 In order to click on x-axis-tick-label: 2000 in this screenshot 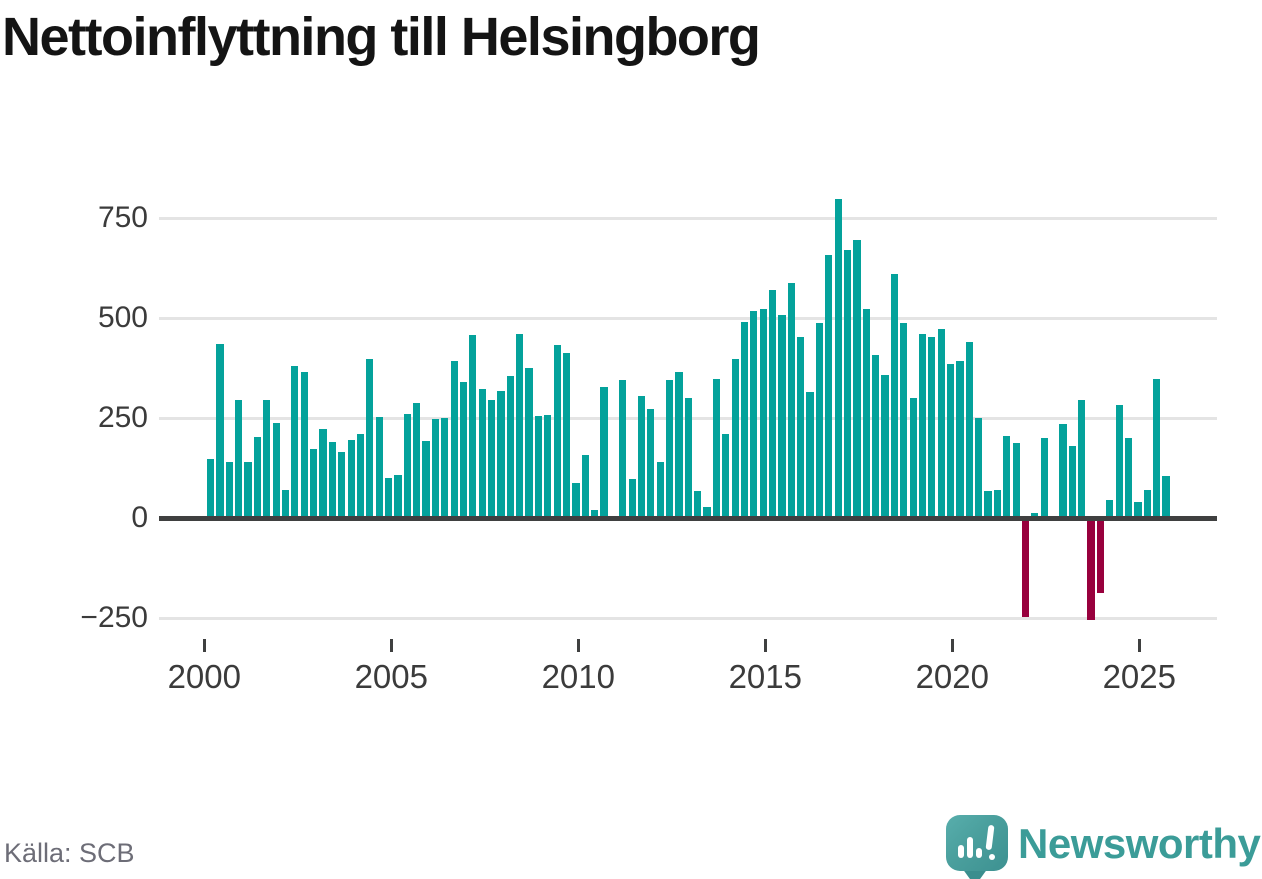, I will do `click(204, 676)`.